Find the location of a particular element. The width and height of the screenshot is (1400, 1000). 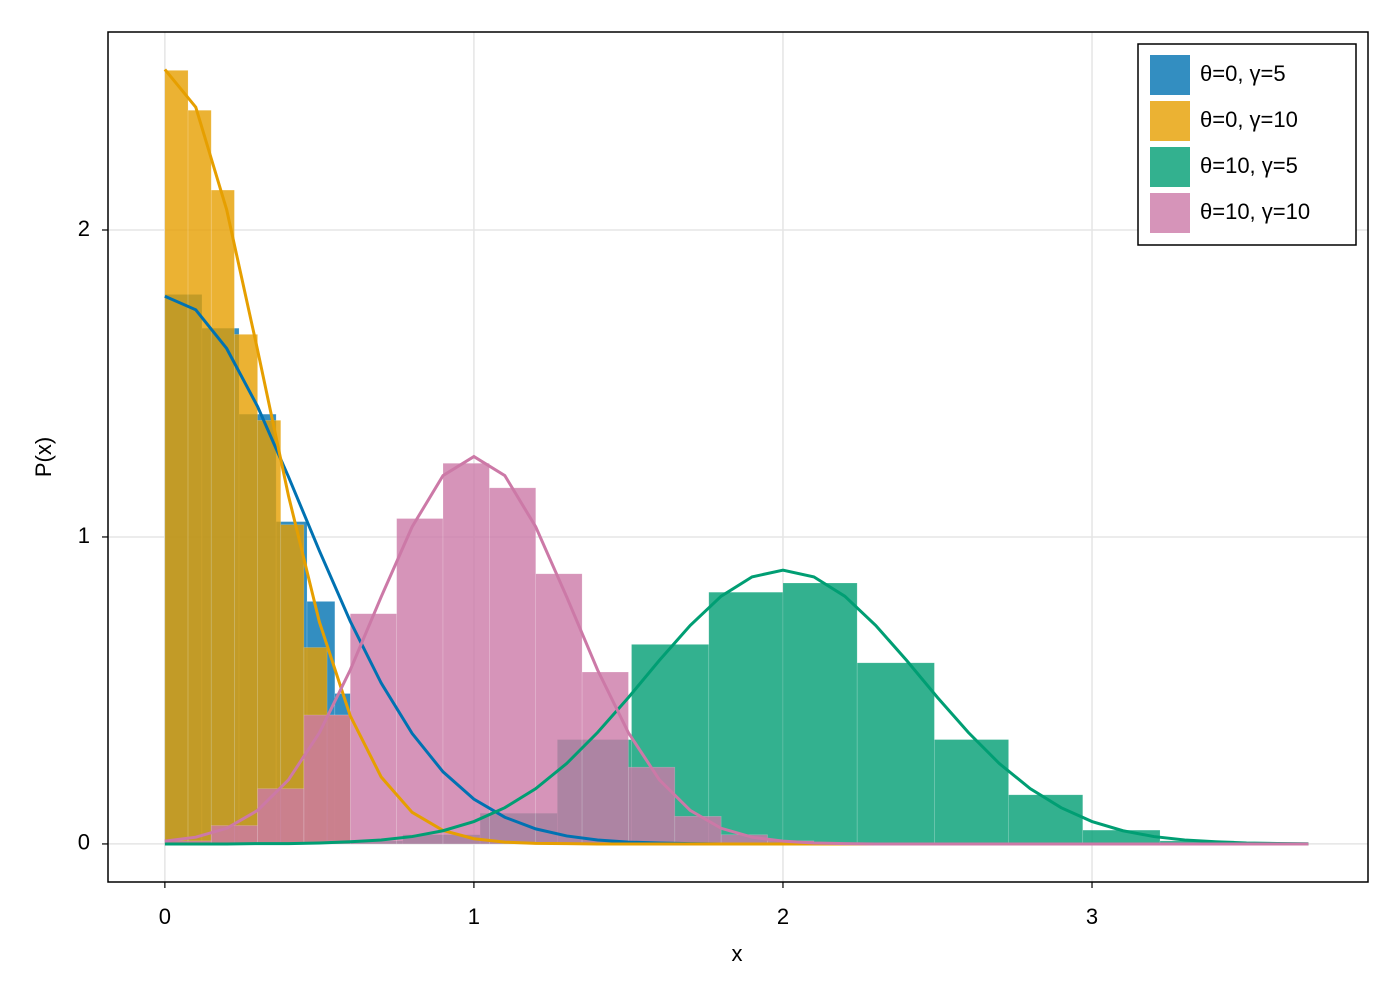

legend-label: θ=10, γ=5 is located at coordinates (1249, 165).